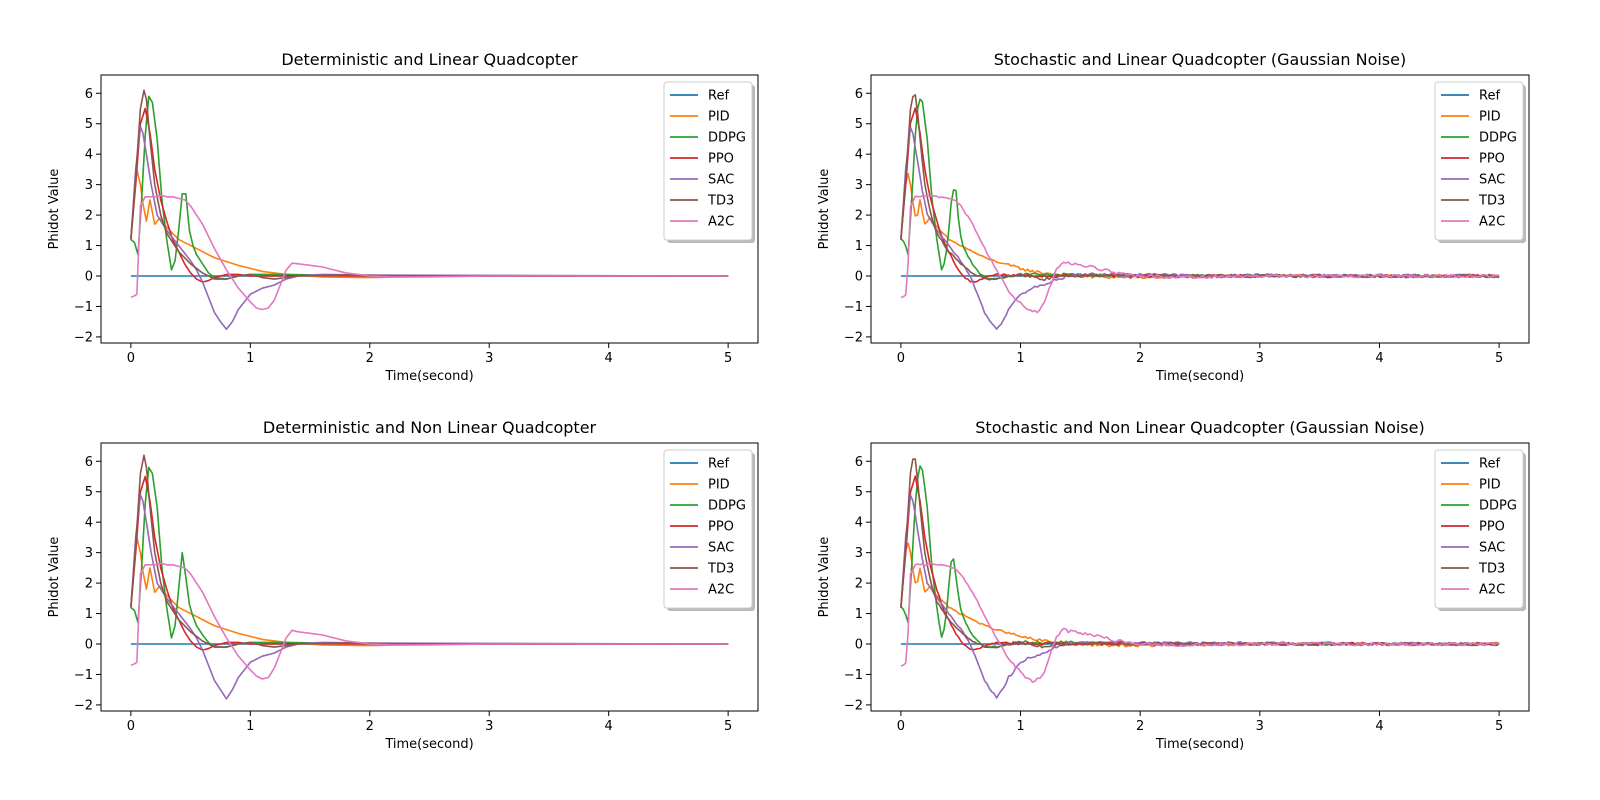 This screenshot has width=1600, height=800. What do you see at coordinates (430, 427) in the screenshot?
I see `chart-title: Deterministic and Non Linear Quadcopter` at bounding box center [430, 427].